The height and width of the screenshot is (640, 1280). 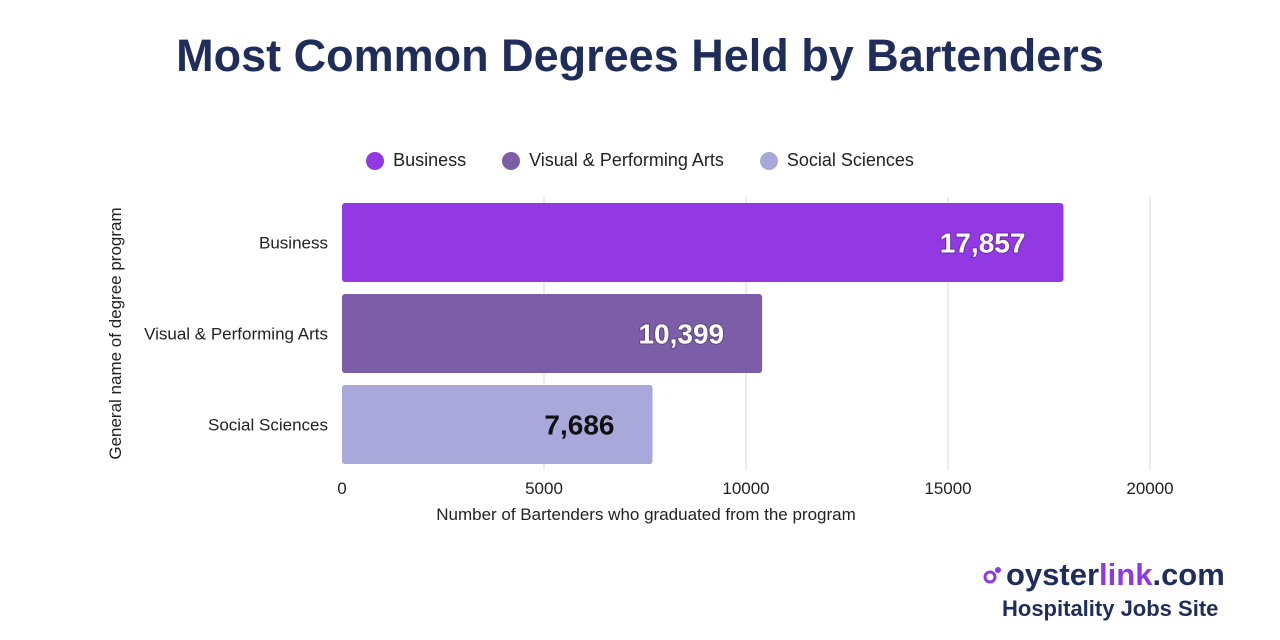 I want to click on x-tick-label: 15000, so click(x=947, y=488).